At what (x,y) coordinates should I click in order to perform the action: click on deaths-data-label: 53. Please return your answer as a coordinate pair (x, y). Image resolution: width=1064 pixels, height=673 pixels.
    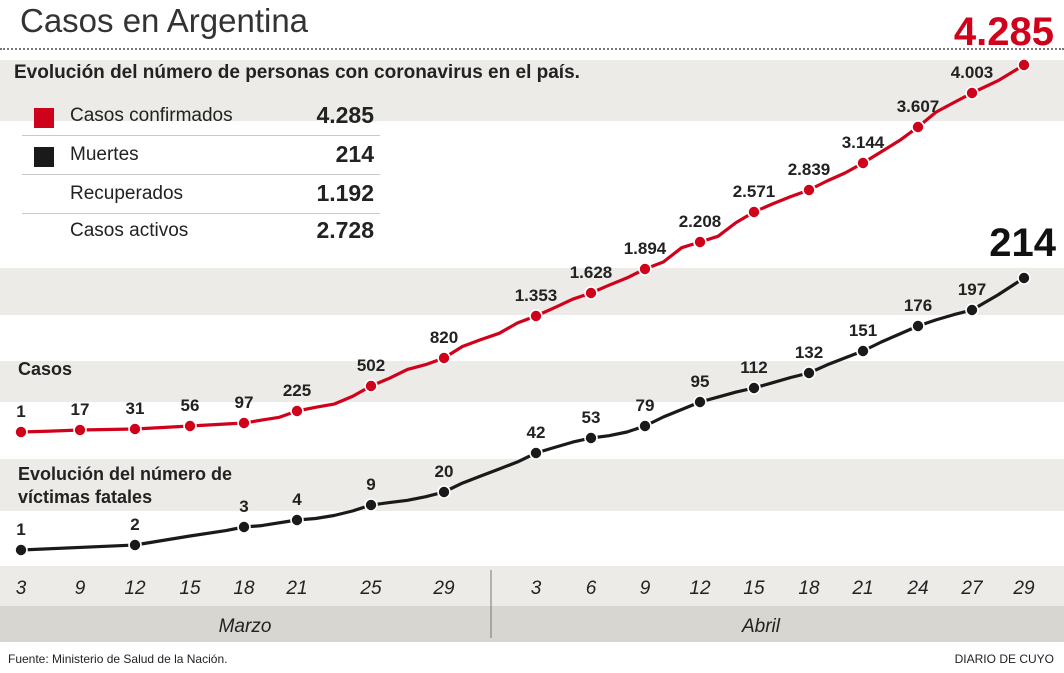
    Looking at the image, I should click on (591, 417).